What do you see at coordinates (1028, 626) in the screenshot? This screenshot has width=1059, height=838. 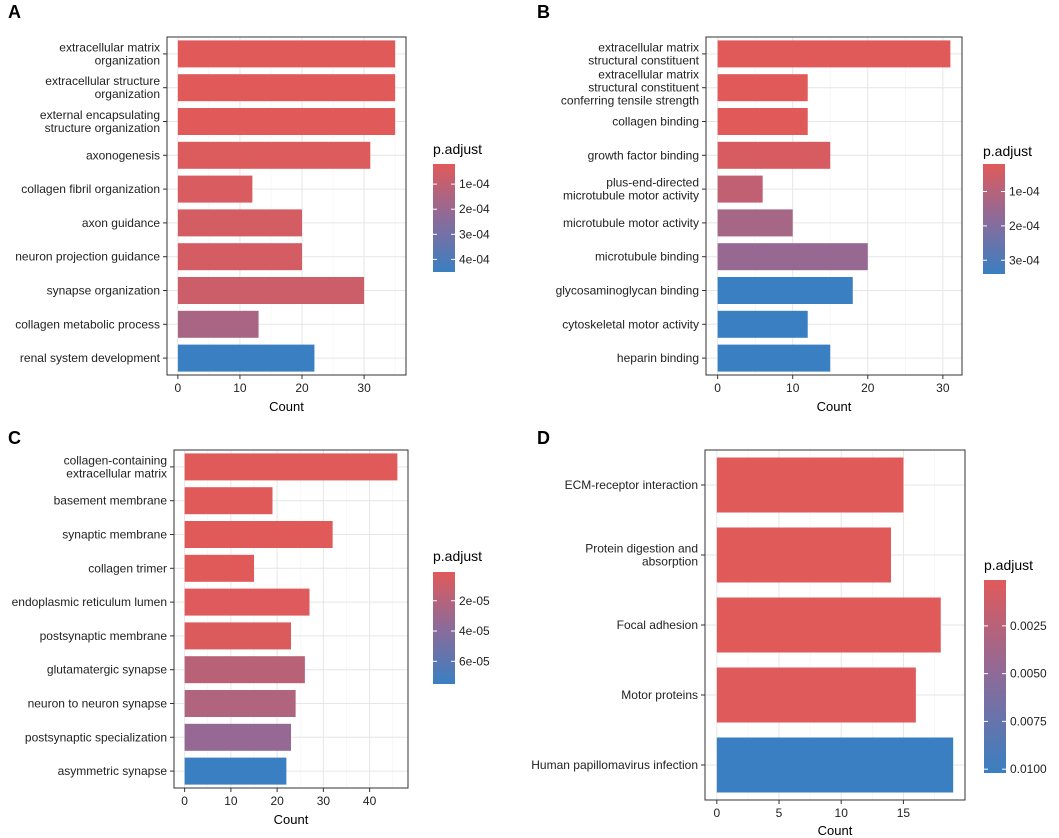 I see `legend-tick-label: 0.0025` at bounding box center [1028, 626].